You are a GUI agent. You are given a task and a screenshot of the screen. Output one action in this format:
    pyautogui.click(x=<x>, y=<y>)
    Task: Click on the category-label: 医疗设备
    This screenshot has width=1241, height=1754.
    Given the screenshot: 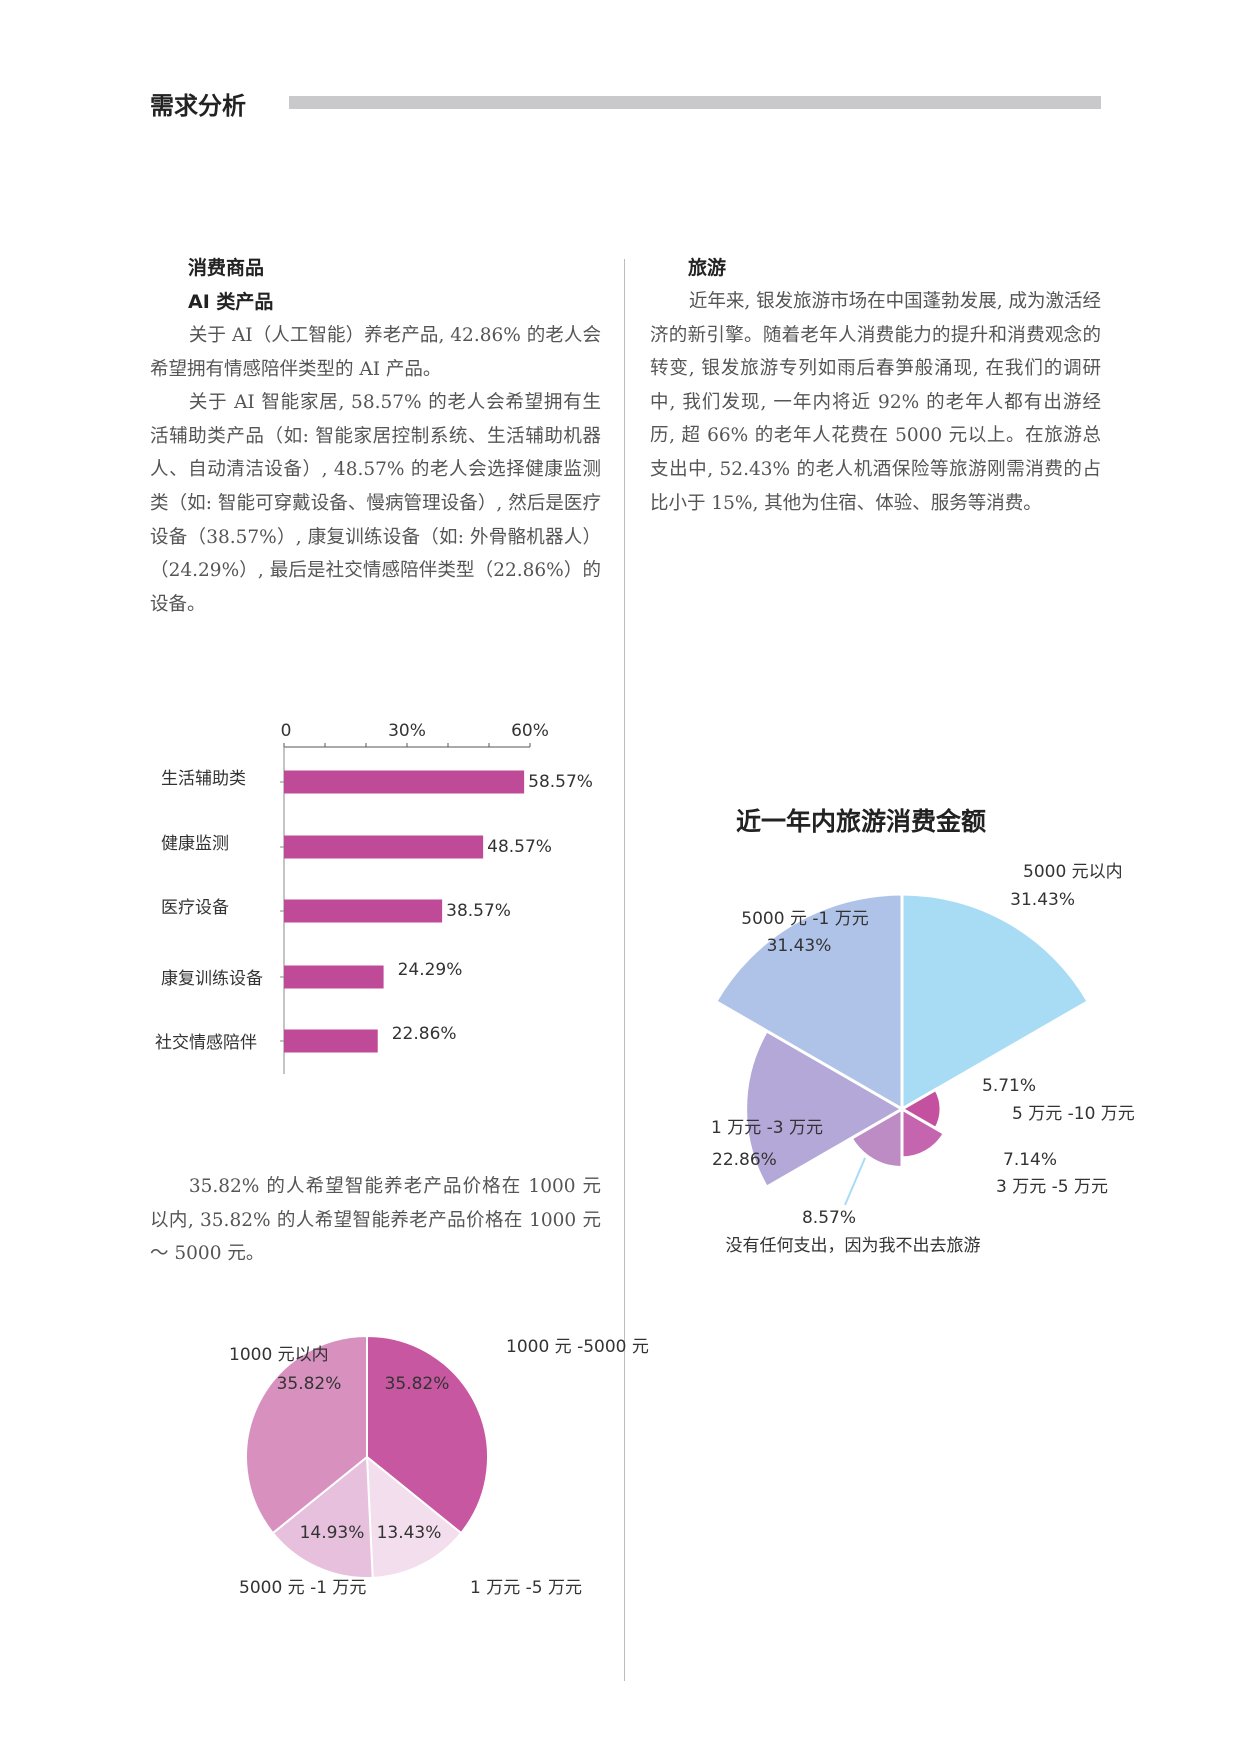 What is the action you would take?
    pyautogui.click(x=195, y=908)
    